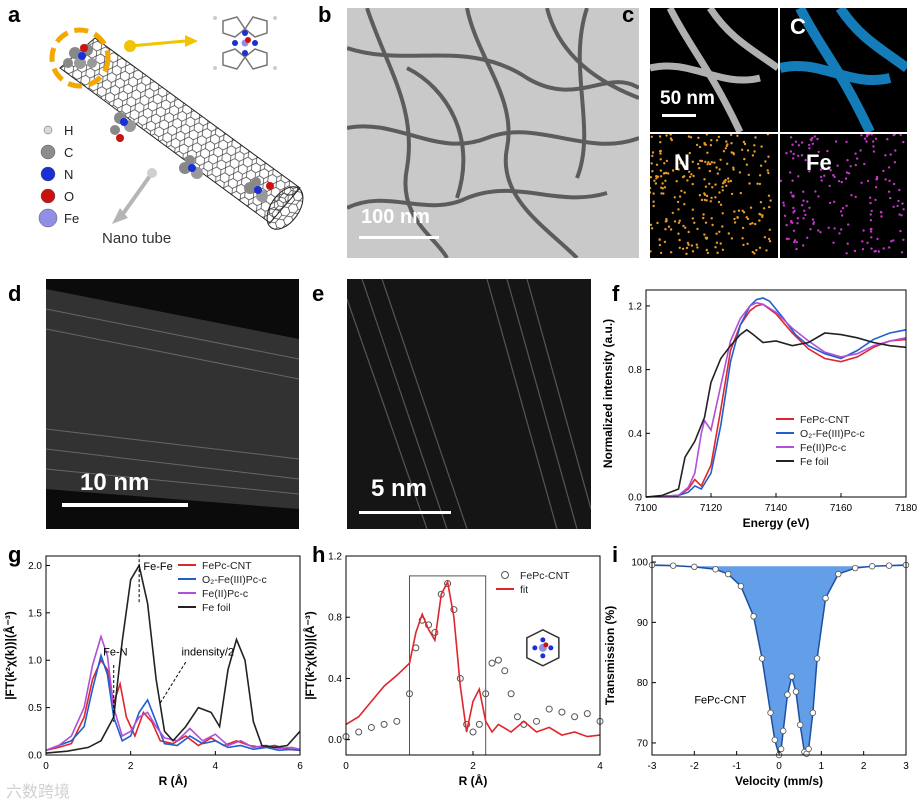 This screenshot has width=922, height=802. I want to click on y-tick-label: 1.2, so click(335, 557).